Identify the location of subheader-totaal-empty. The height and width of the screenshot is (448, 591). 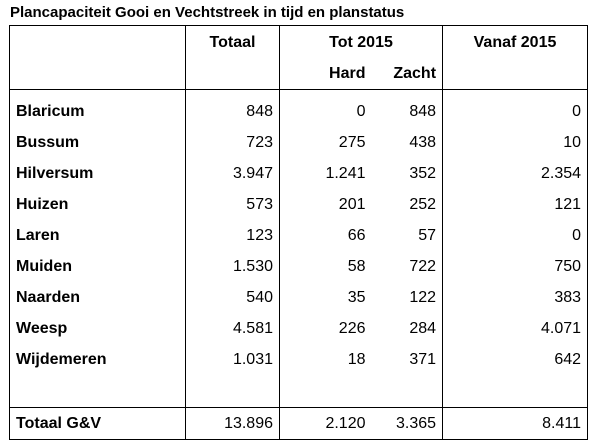
(232, 74).